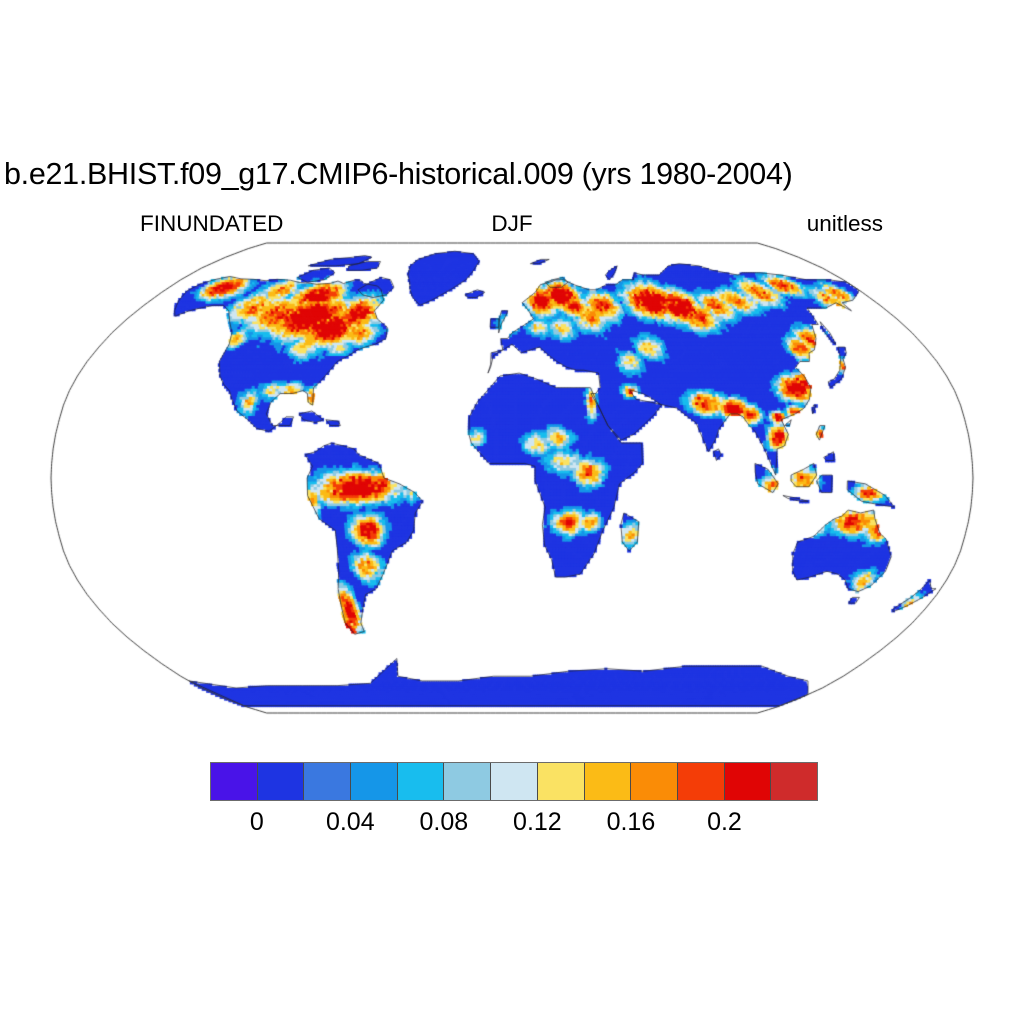 Image resolution: width=1024 pixels, height=1024 pixels. I want to click on colorbar-tick: 0.16, so click(631, 822).